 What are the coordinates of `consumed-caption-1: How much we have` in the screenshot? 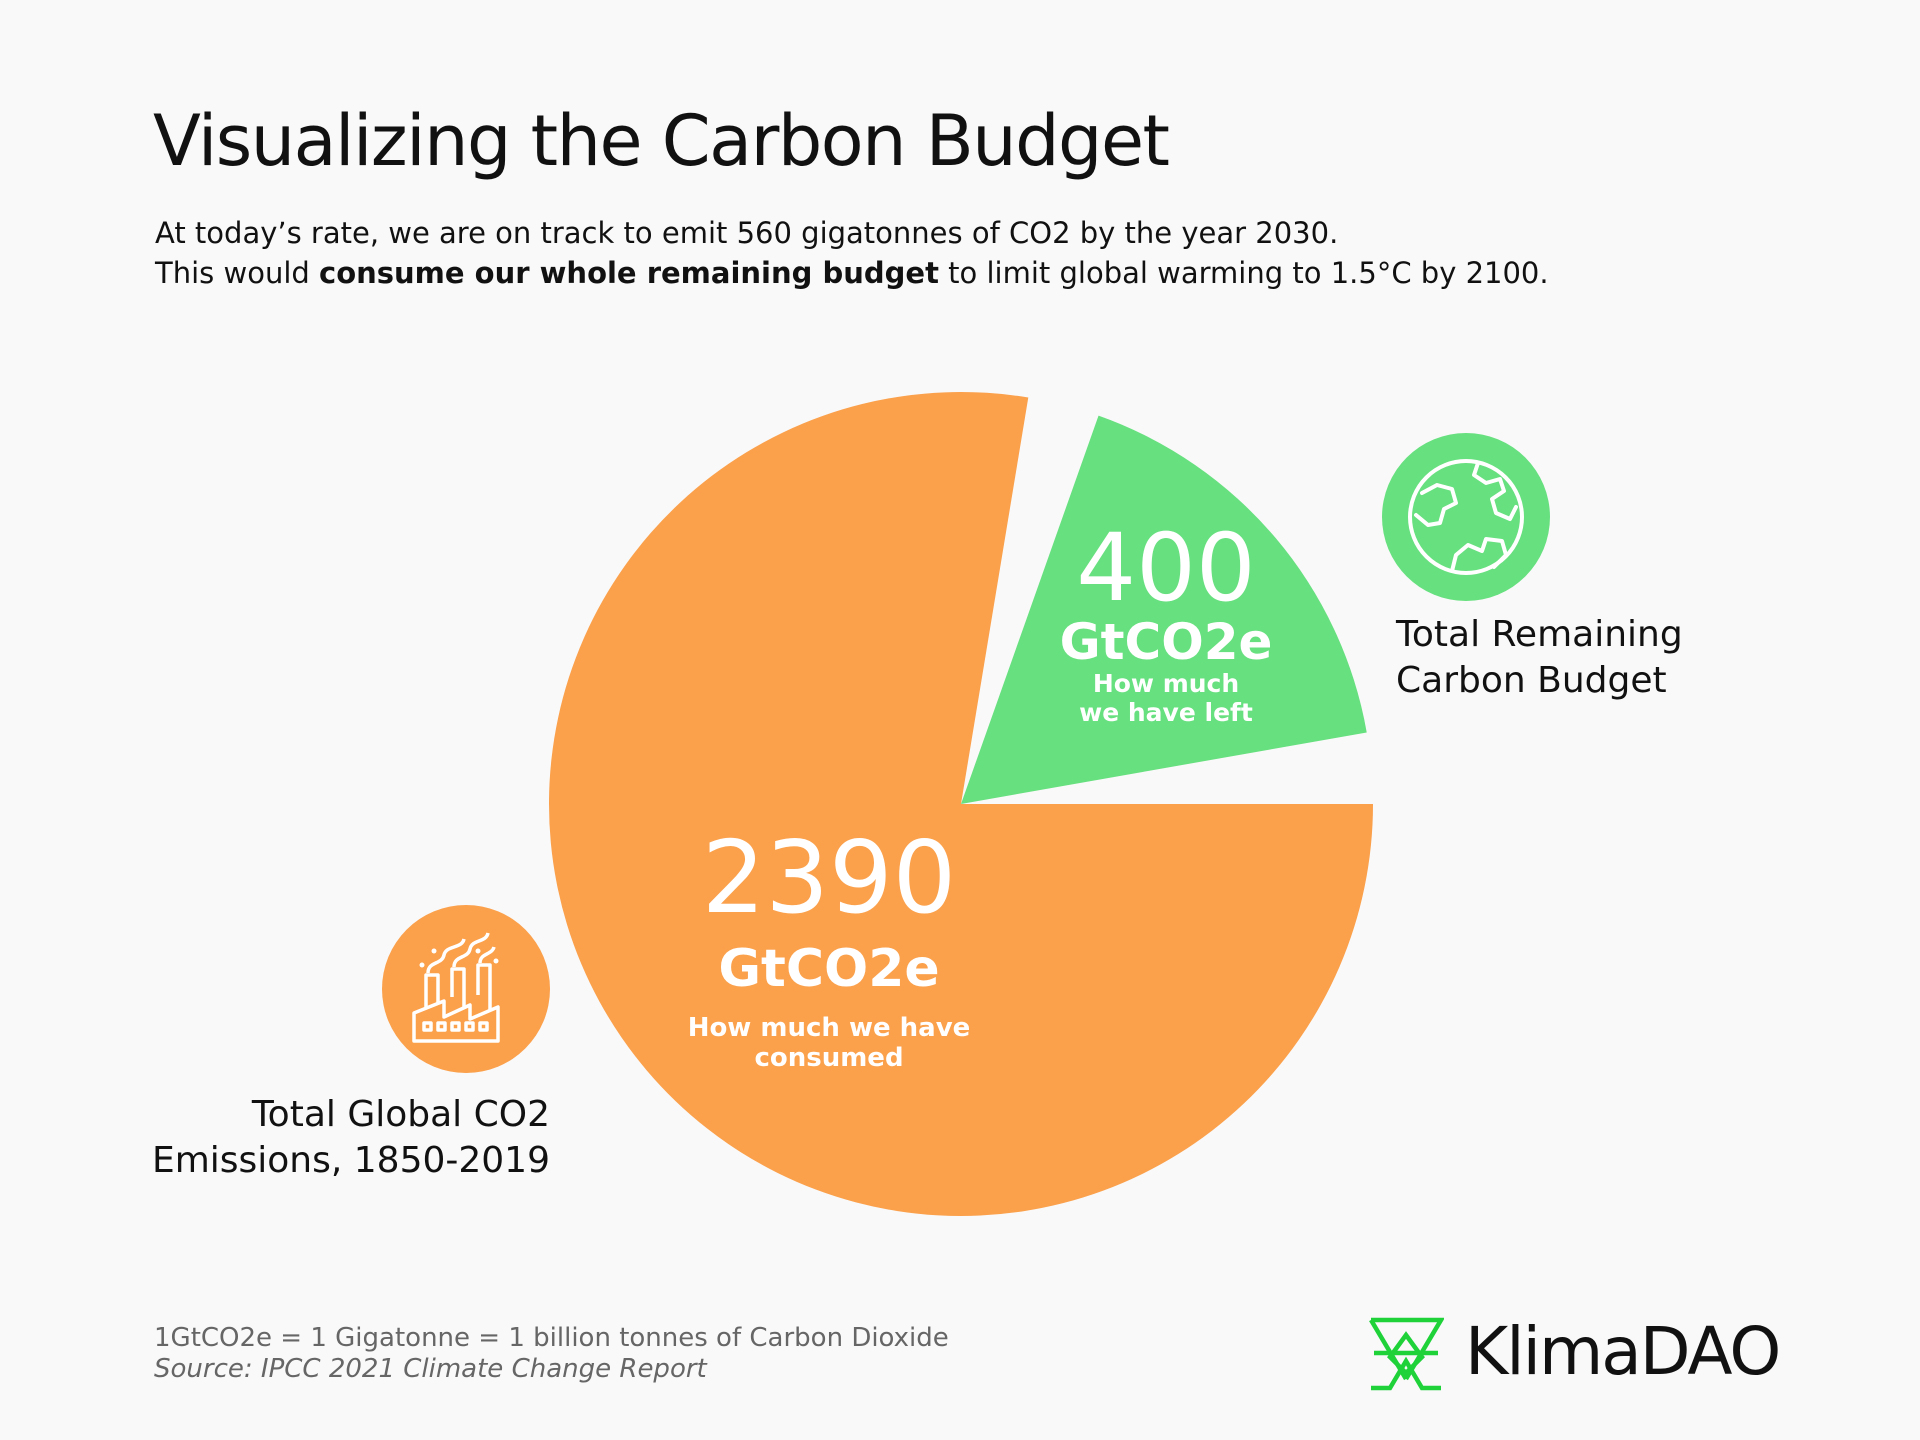 It's located at (829, 1028).